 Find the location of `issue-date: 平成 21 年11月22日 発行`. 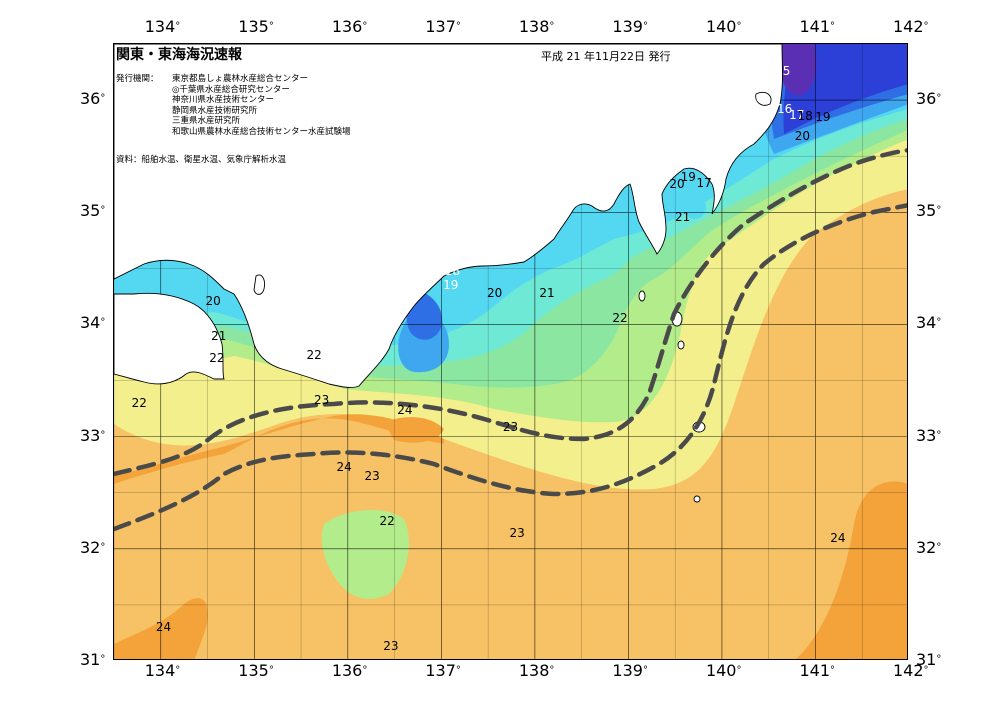

issue-date: 平成 21 年11月22日 発行 is located at coordinates (606, 56).